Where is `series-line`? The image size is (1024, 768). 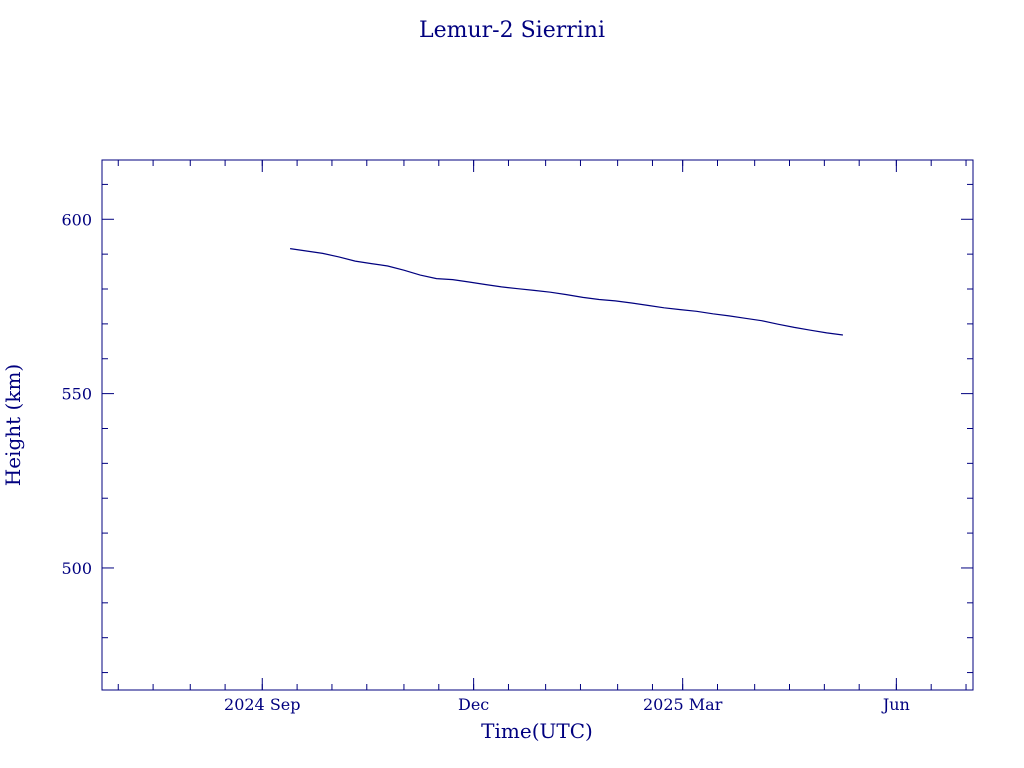
series-line is located at coordinates (566, 292).